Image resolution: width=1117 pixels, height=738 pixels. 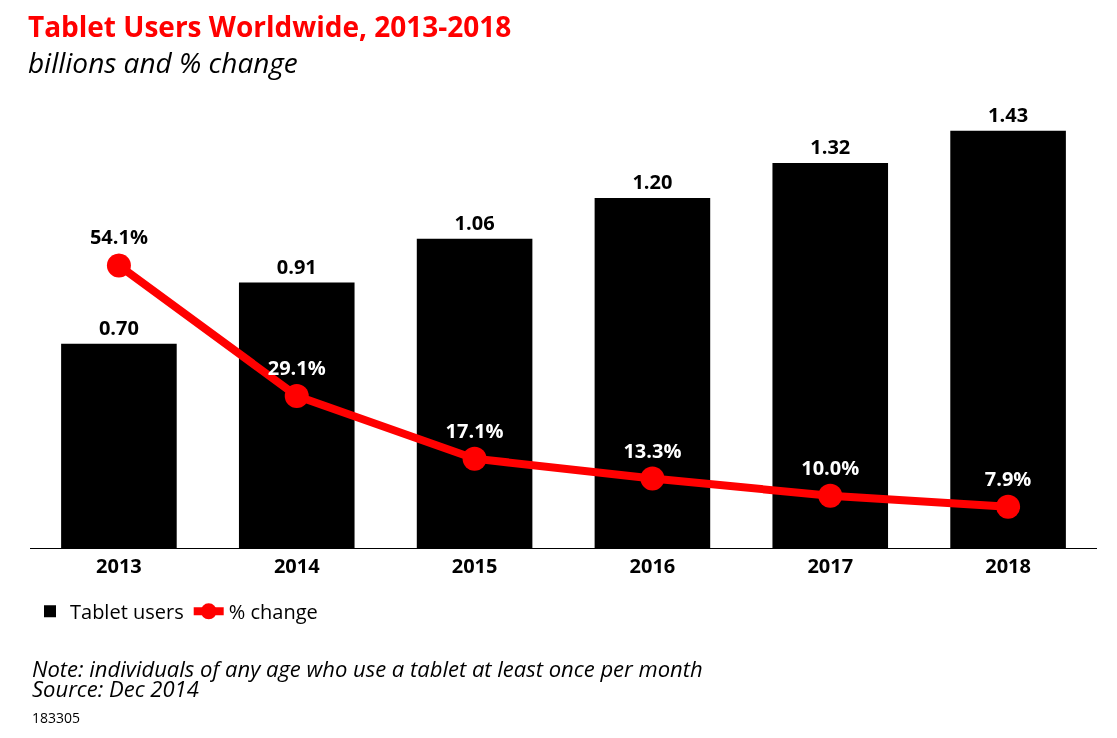 What do you see at coordinates (118, 237) in the screenshot?
I see `data-label: 54.1%` at bounding box center [118, 237].